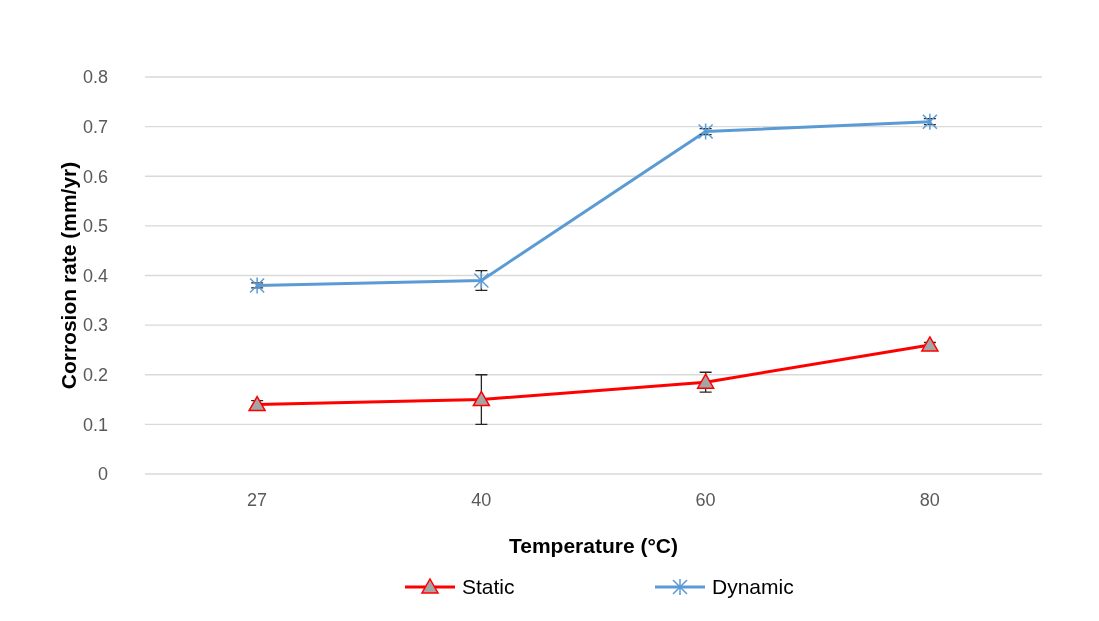 This screenshot has width=1099, height=621. What do you see at coordinates (257, 500) in the screenshot?
I see `x-tick-label: 27` at bounding box center [257, 500].